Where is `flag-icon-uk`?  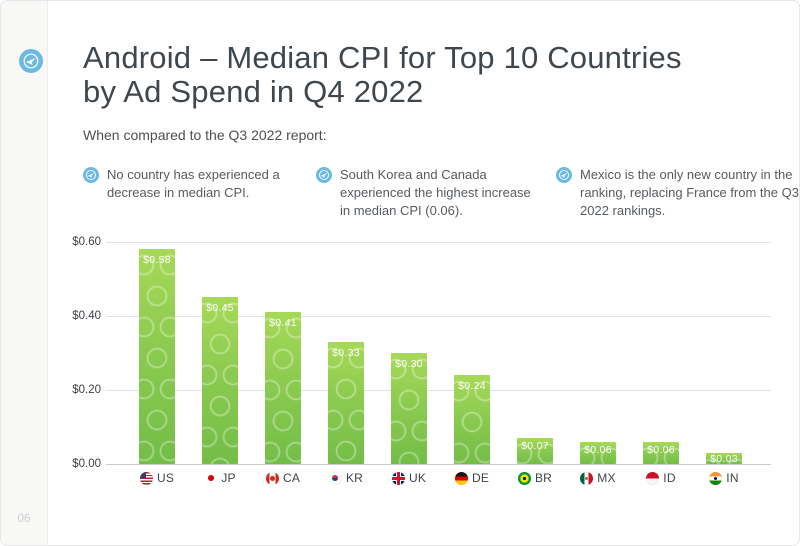 flag-icon-uk is located at coordinates (398, 478).